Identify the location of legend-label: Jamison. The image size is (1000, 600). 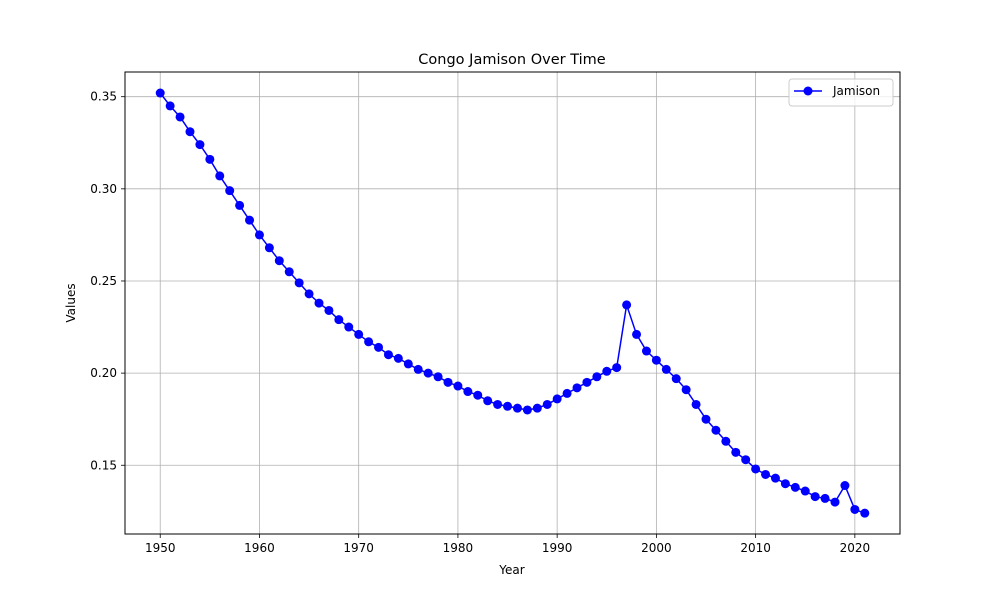
(856, 91).